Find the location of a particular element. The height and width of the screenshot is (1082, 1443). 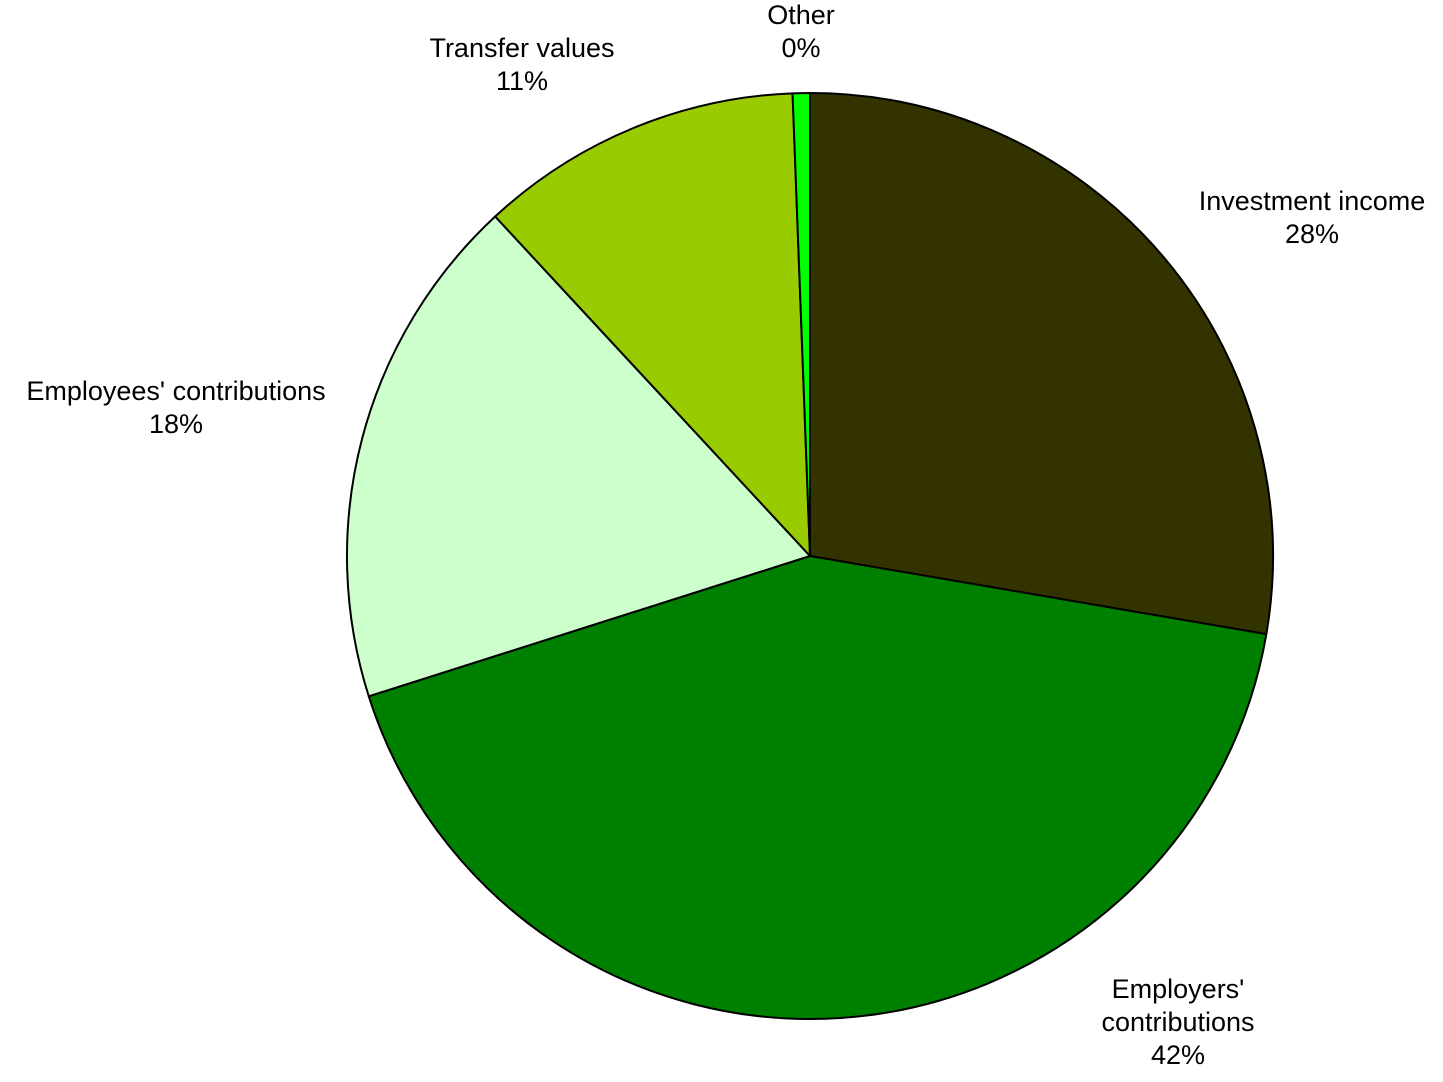

pie-slice-name: Investment income is located at coordinates (1312, 201).